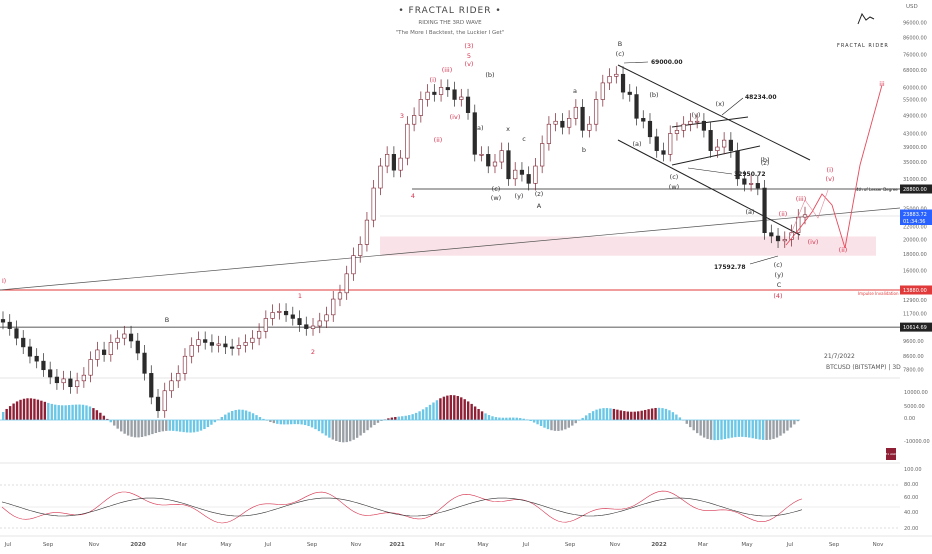 Image resolution: width=932 pixels, height=554 pixels. What do you see at coordinates (779, 275) in the screenshot?
I see `wave-label: (y)` at bounding box center [779, 275].